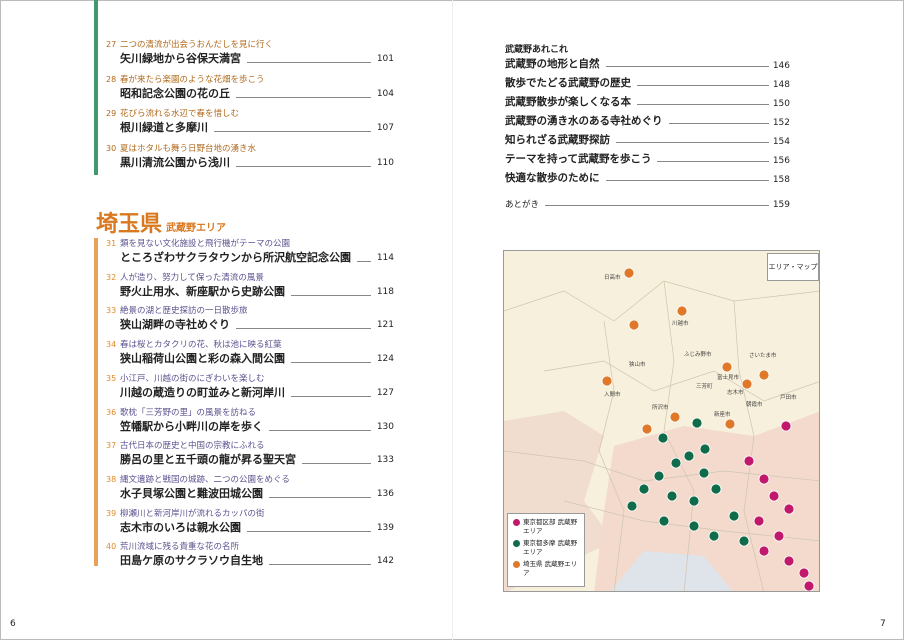  What do you see at coordinates (111, 44) in the screenshot?
I see `toc-entry-number: 27` at bounding box center [111, 44].